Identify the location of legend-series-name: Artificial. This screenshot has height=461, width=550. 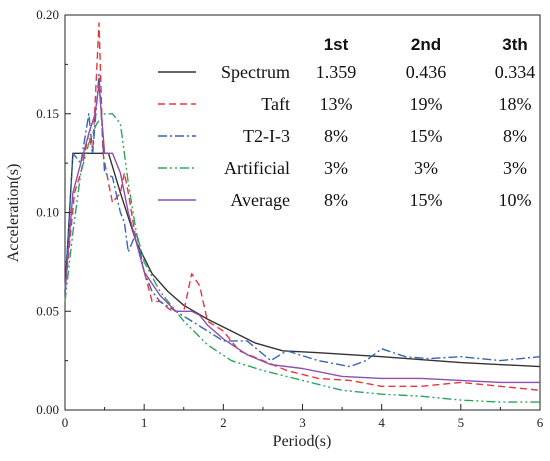
(257, 168).